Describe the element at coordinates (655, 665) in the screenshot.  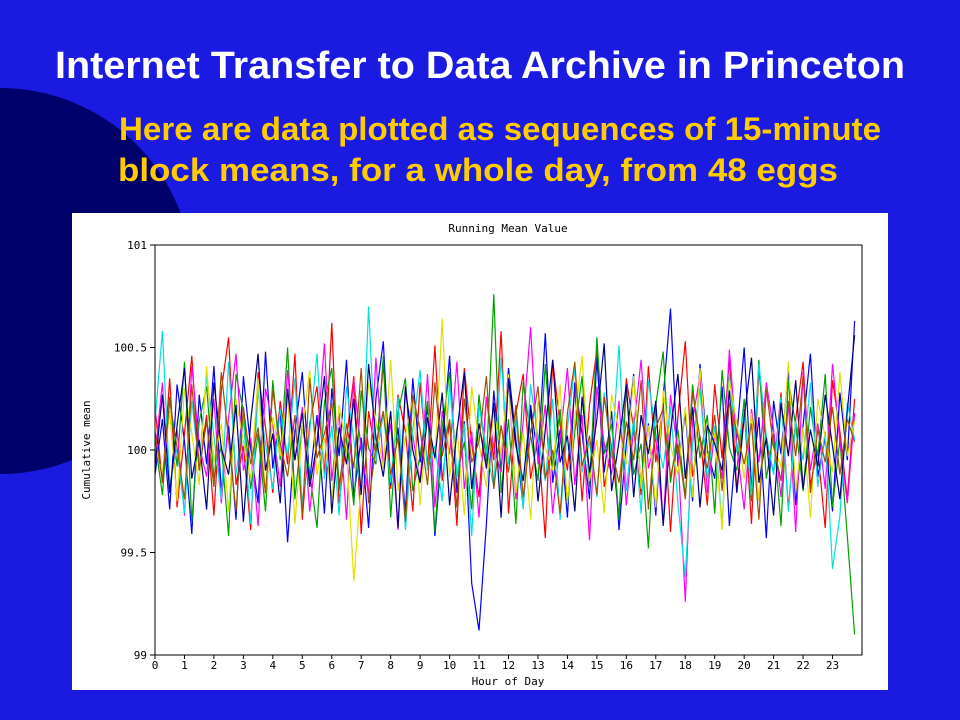
I see `x-tick-label: 17` at that location.